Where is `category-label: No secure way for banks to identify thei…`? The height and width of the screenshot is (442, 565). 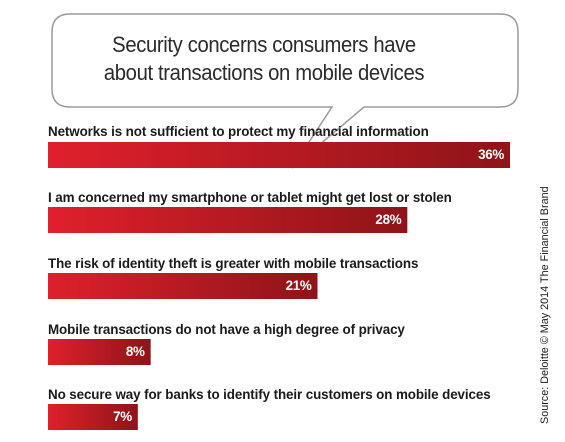 category-label: No secure way for banks to identify thei… is located at coordinates (269, 394).